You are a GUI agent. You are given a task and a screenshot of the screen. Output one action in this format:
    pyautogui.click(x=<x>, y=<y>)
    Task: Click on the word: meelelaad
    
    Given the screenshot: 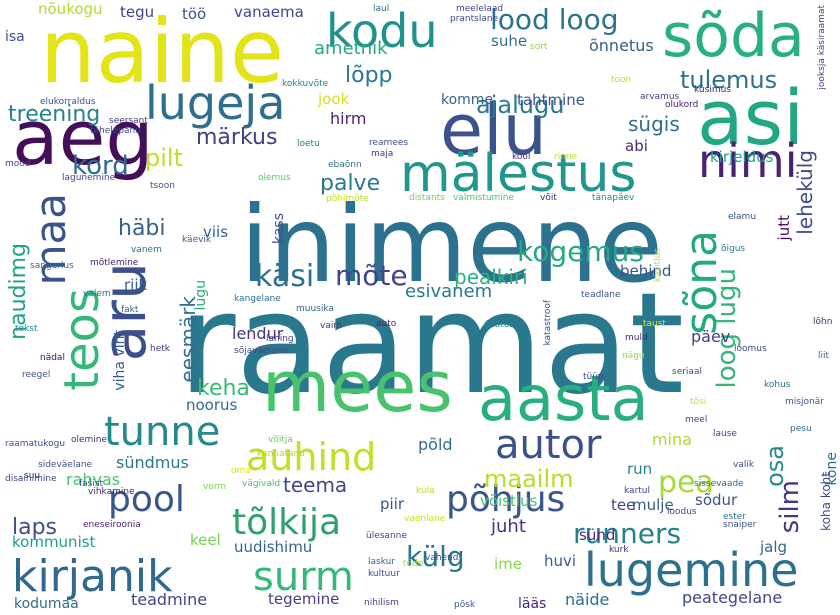 What is the action you would take?
    pyautogui.click(x=480, y=9)
    